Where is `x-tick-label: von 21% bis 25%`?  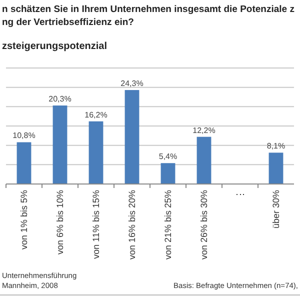
x-tick-label: von 21% bis 25% is located at coordinates (168, 225).